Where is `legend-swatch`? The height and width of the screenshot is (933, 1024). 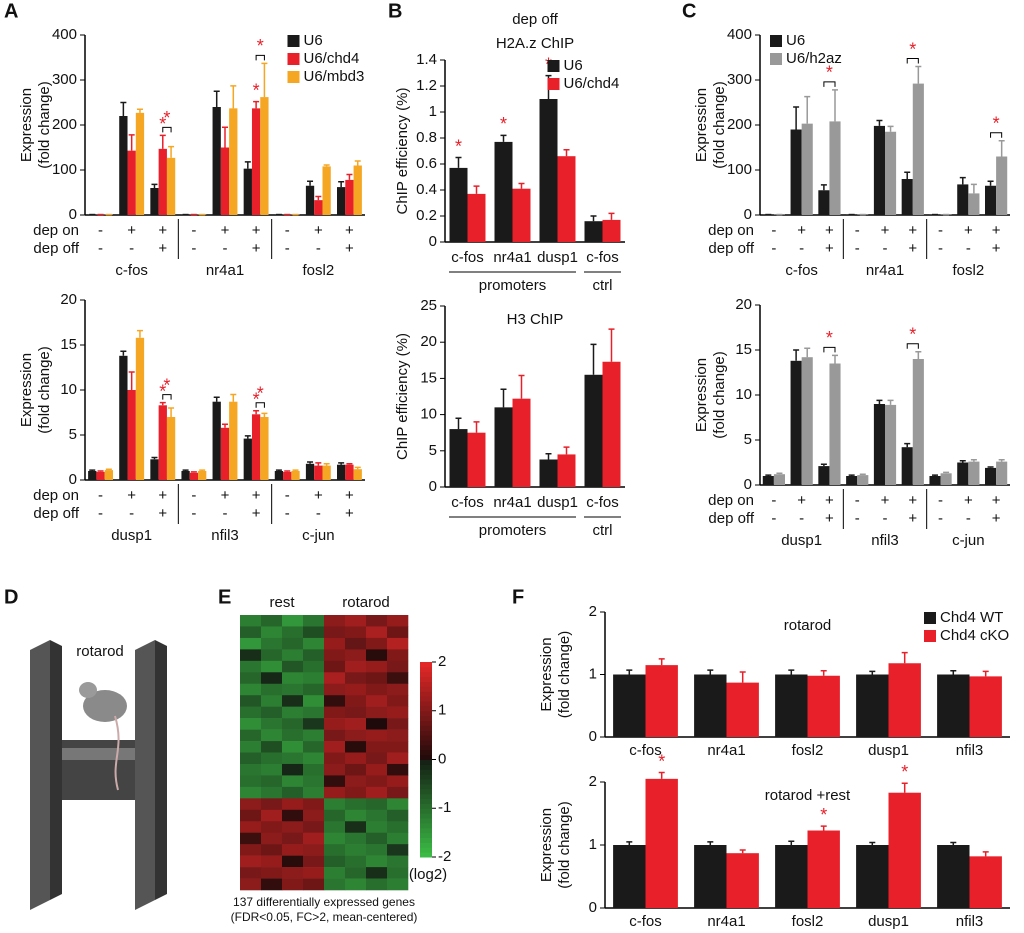 legend-swatch is located at coordinates (930, 618).